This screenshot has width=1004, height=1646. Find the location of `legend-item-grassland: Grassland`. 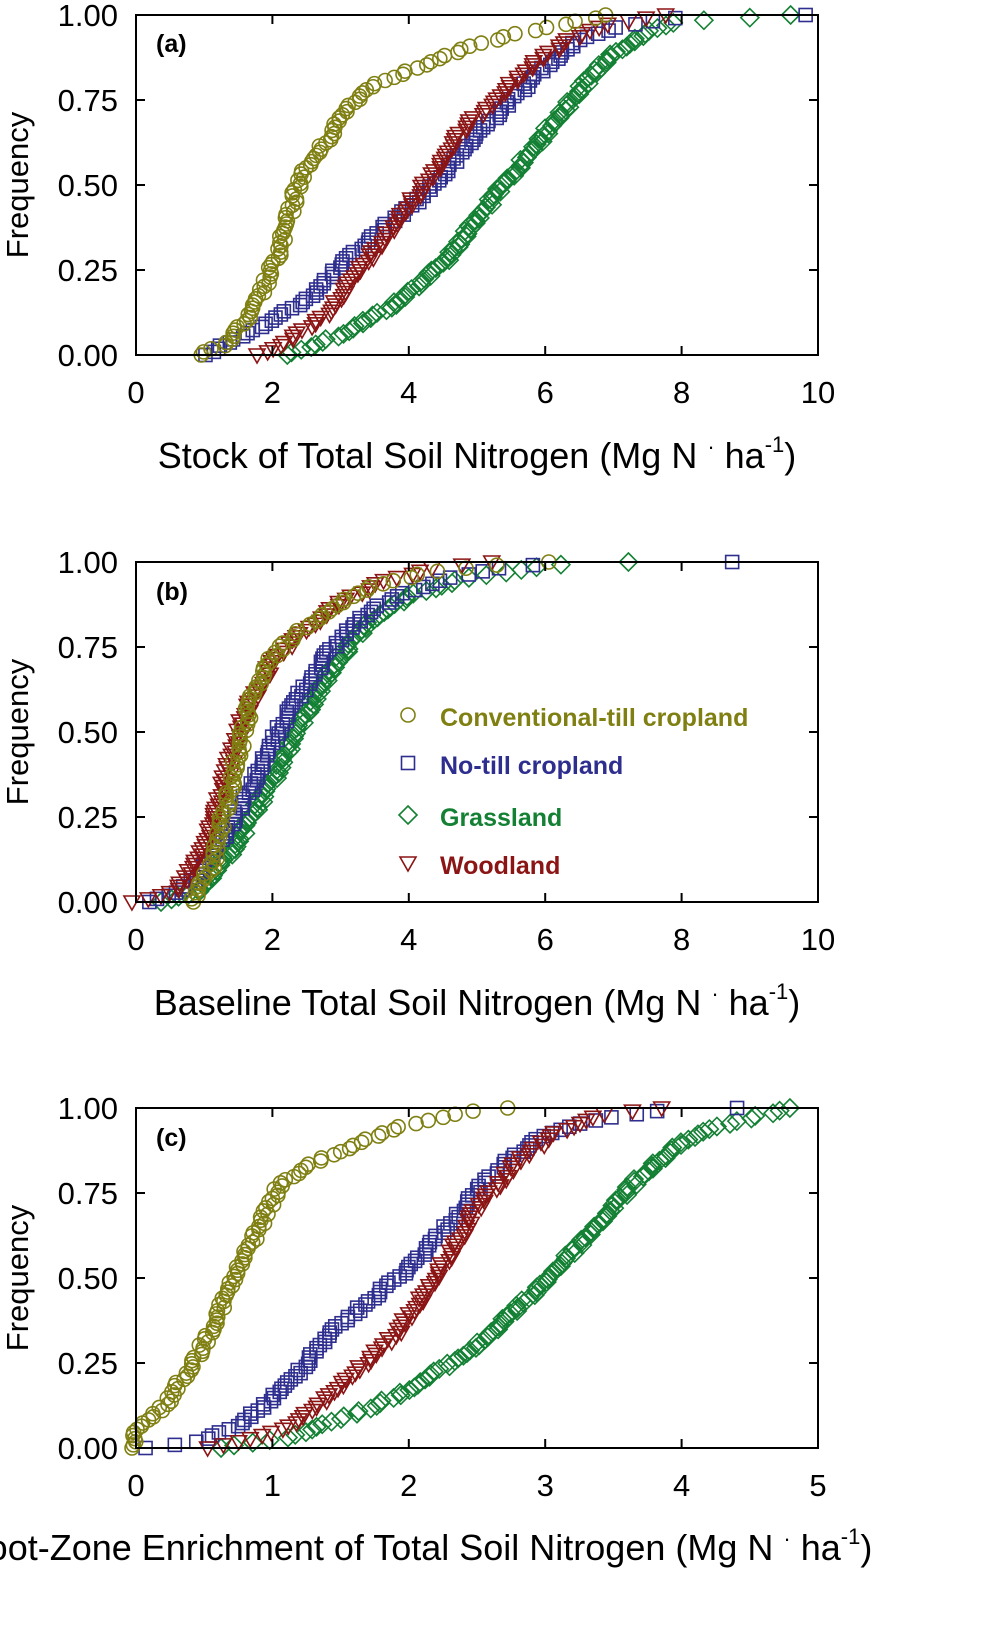

legend-item-grassland: Grassland is located at coordinates (479, 818).